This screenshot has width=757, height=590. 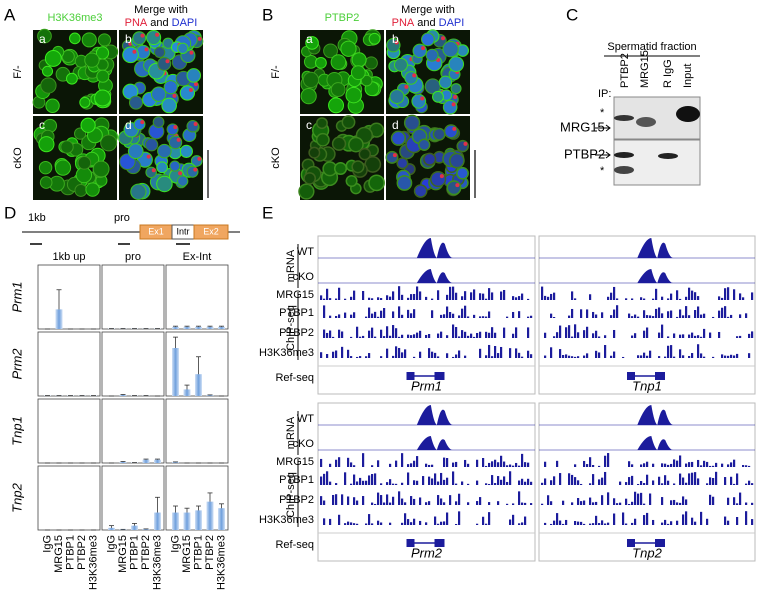 I want to click on gene-exon, so click(x=631, y=543).